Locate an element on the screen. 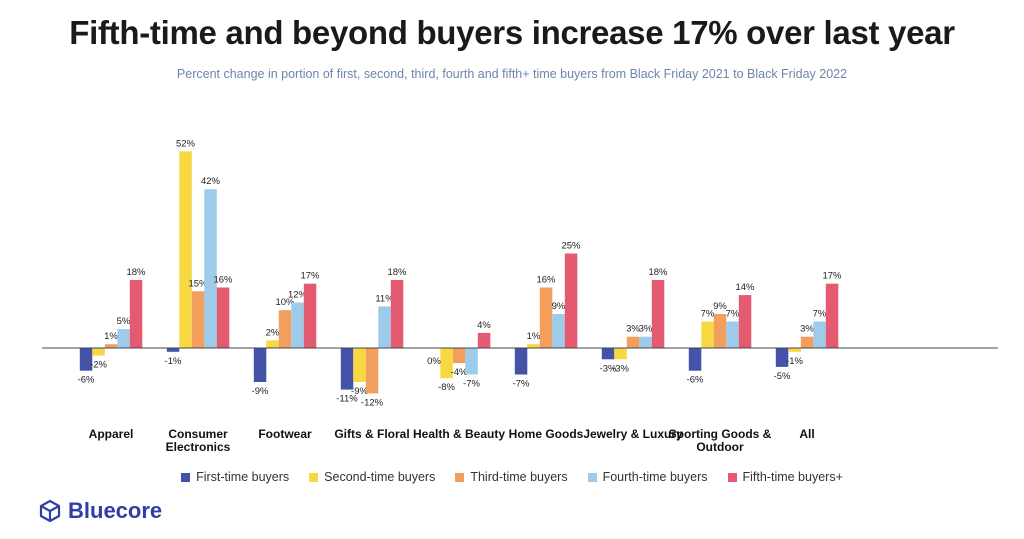 This screenshot has width=1024, height=539. data-label-0-3: -11% is located at coordinates (347, 399).